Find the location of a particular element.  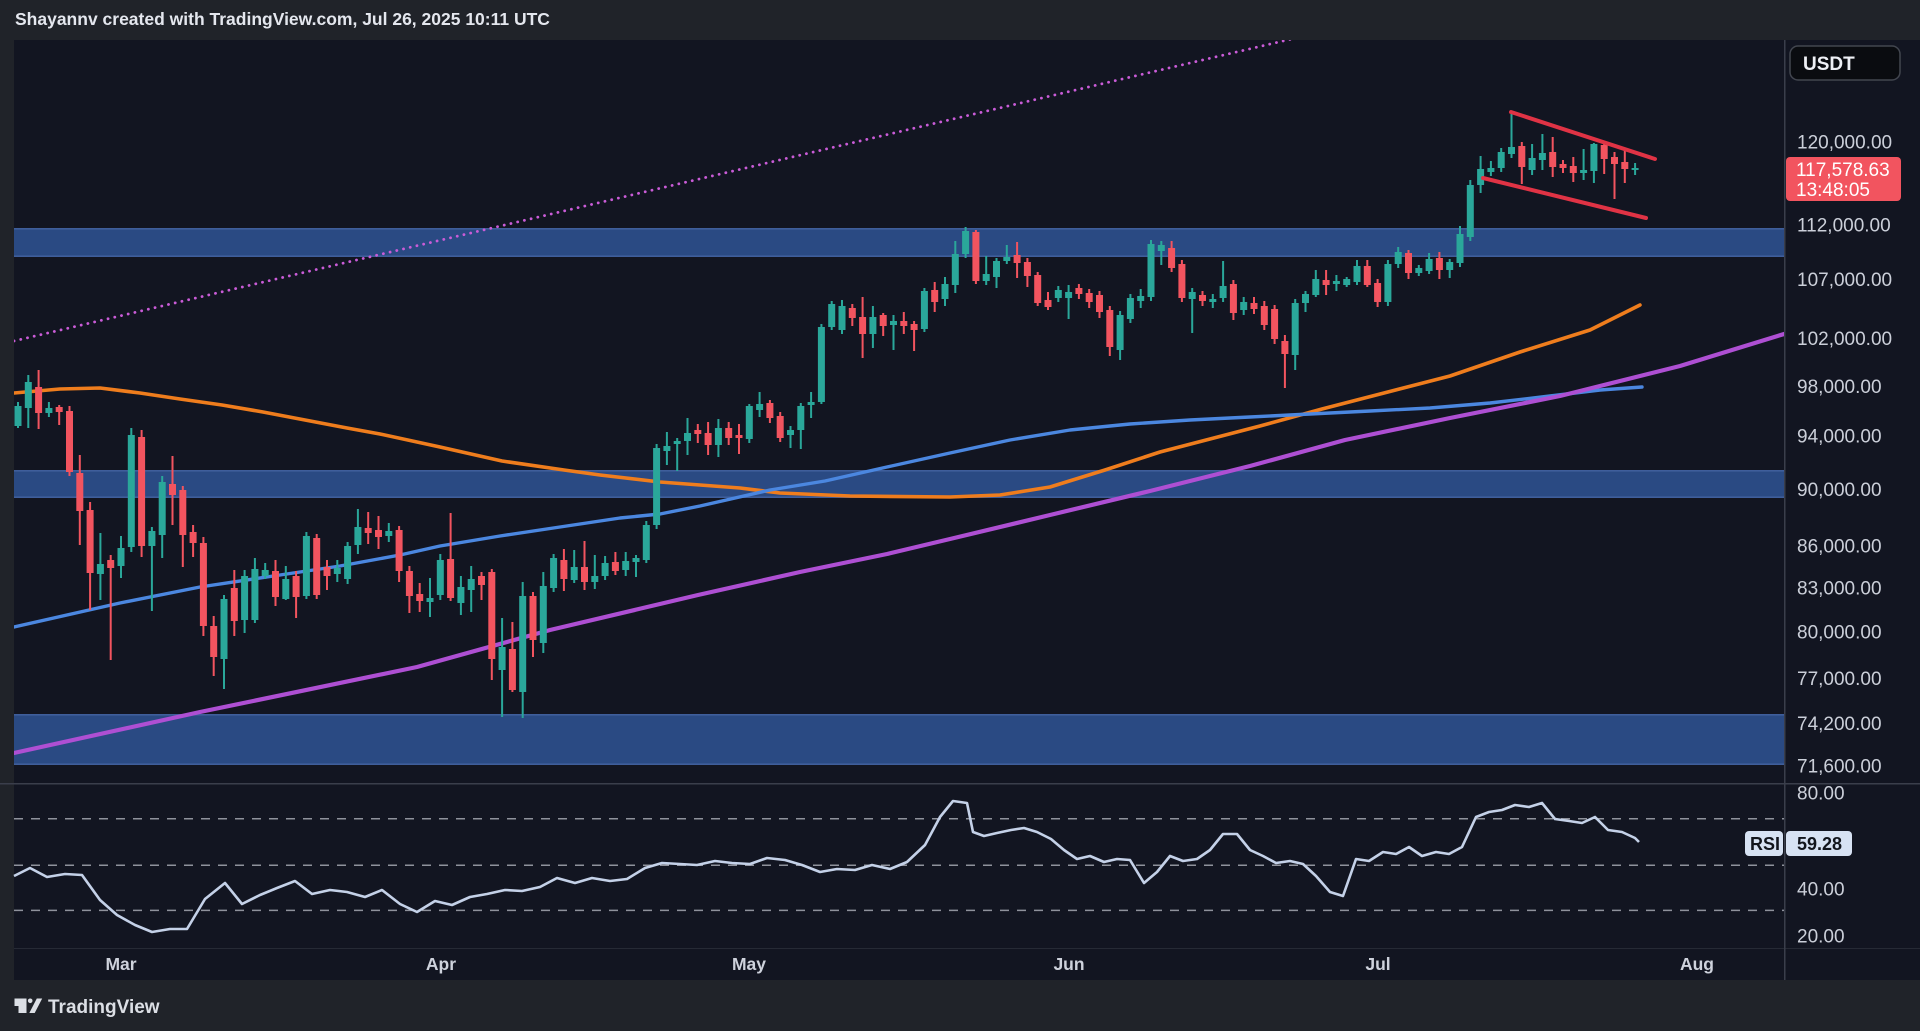

svg-text: 98,000.00 is located at coordinates (1839, 387).